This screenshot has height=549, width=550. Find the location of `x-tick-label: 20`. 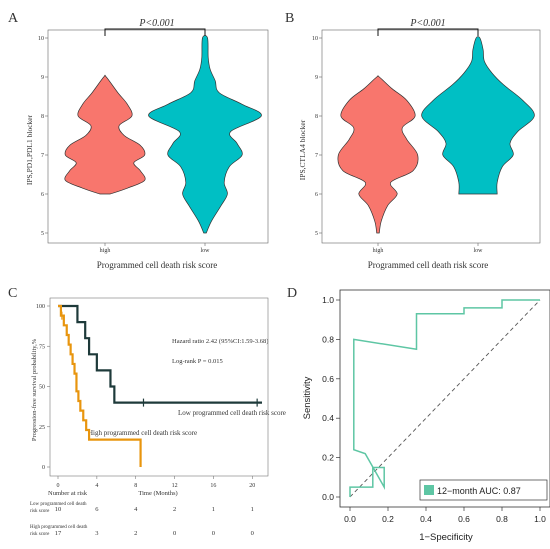

x-tick-label: 20 is located at coordinates (252, 486).